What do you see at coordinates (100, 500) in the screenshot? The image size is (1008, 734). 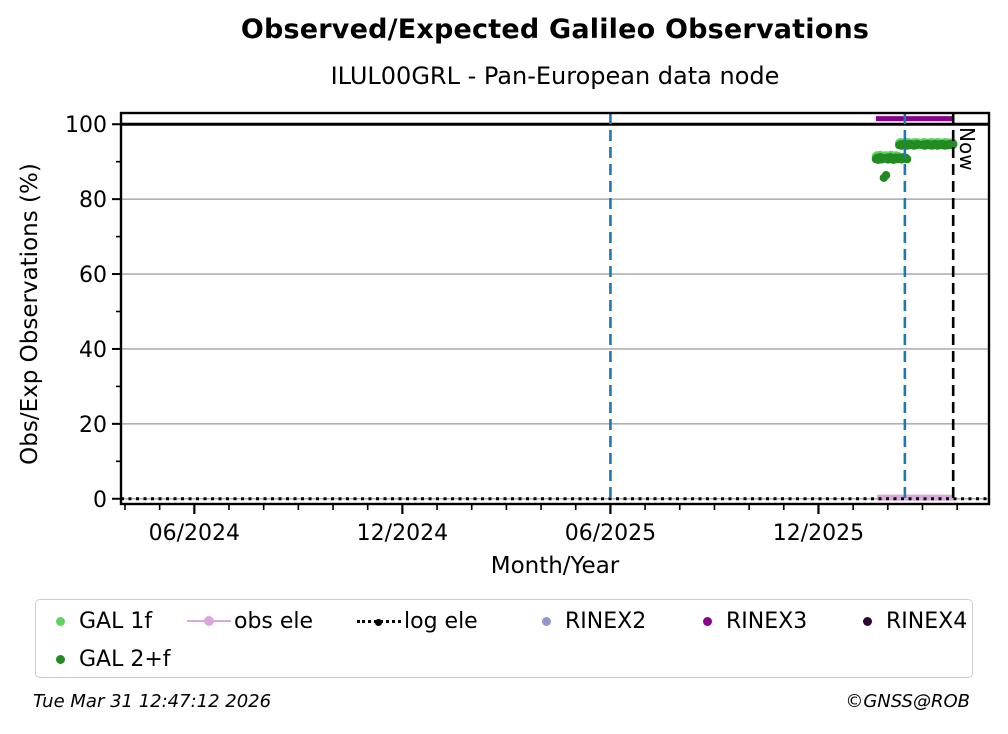 I see `y-tick-label: 0` at bounding box center [100, 500].